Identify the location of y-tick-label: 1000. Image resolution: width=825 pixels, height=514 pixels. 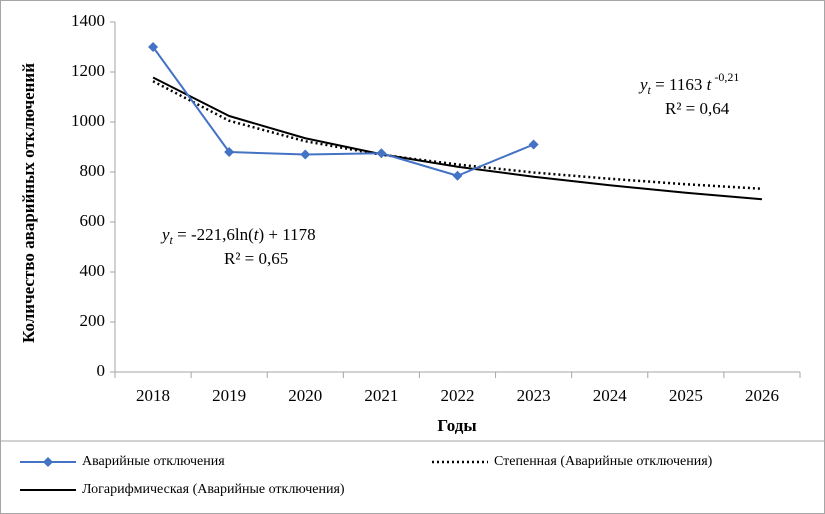
(88, 120).